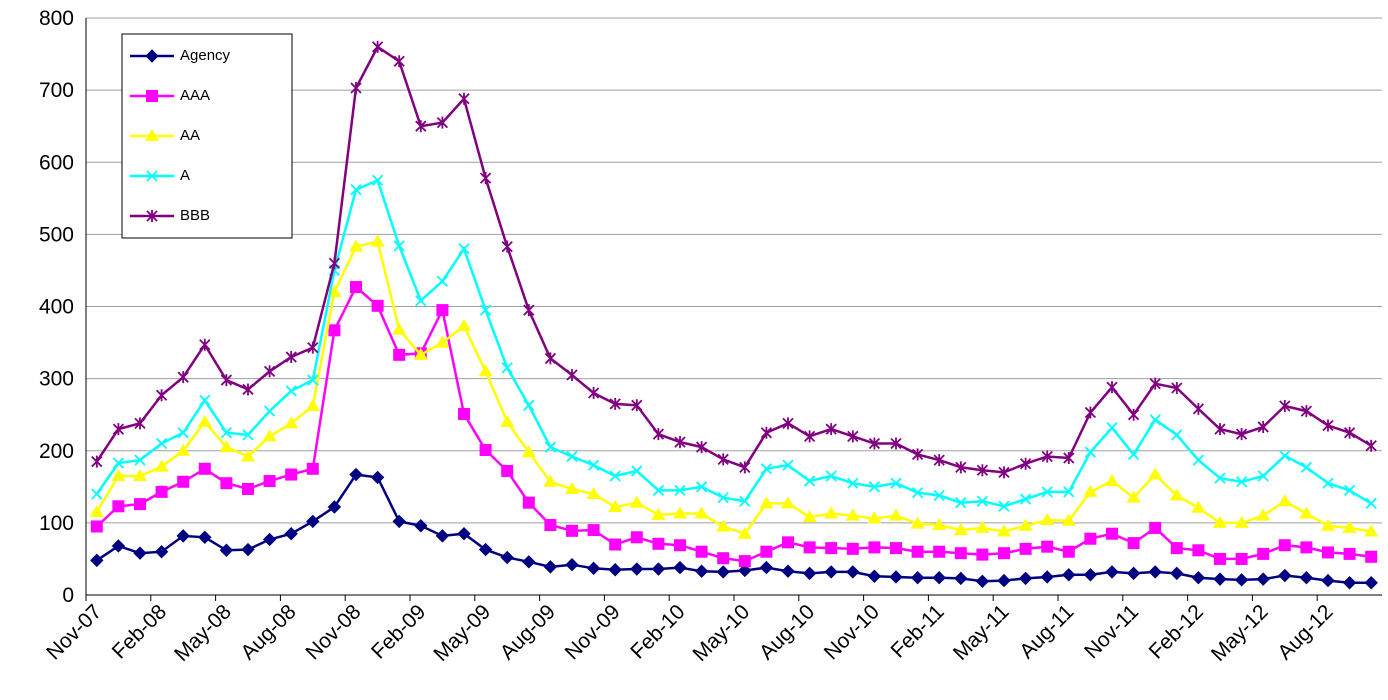 This screenshot has width=1388, height=700. I want to click on x-tick-label: Aug-12, so click(1305, 632).